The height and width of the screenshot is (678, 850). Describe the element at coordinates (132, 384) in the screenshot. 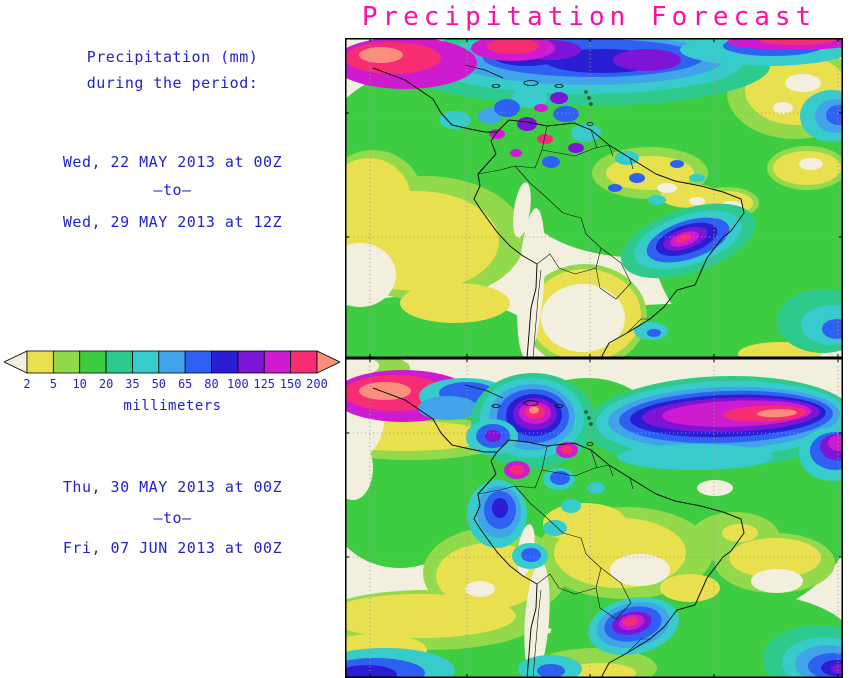

I see `legend-tick: 35` at that location.